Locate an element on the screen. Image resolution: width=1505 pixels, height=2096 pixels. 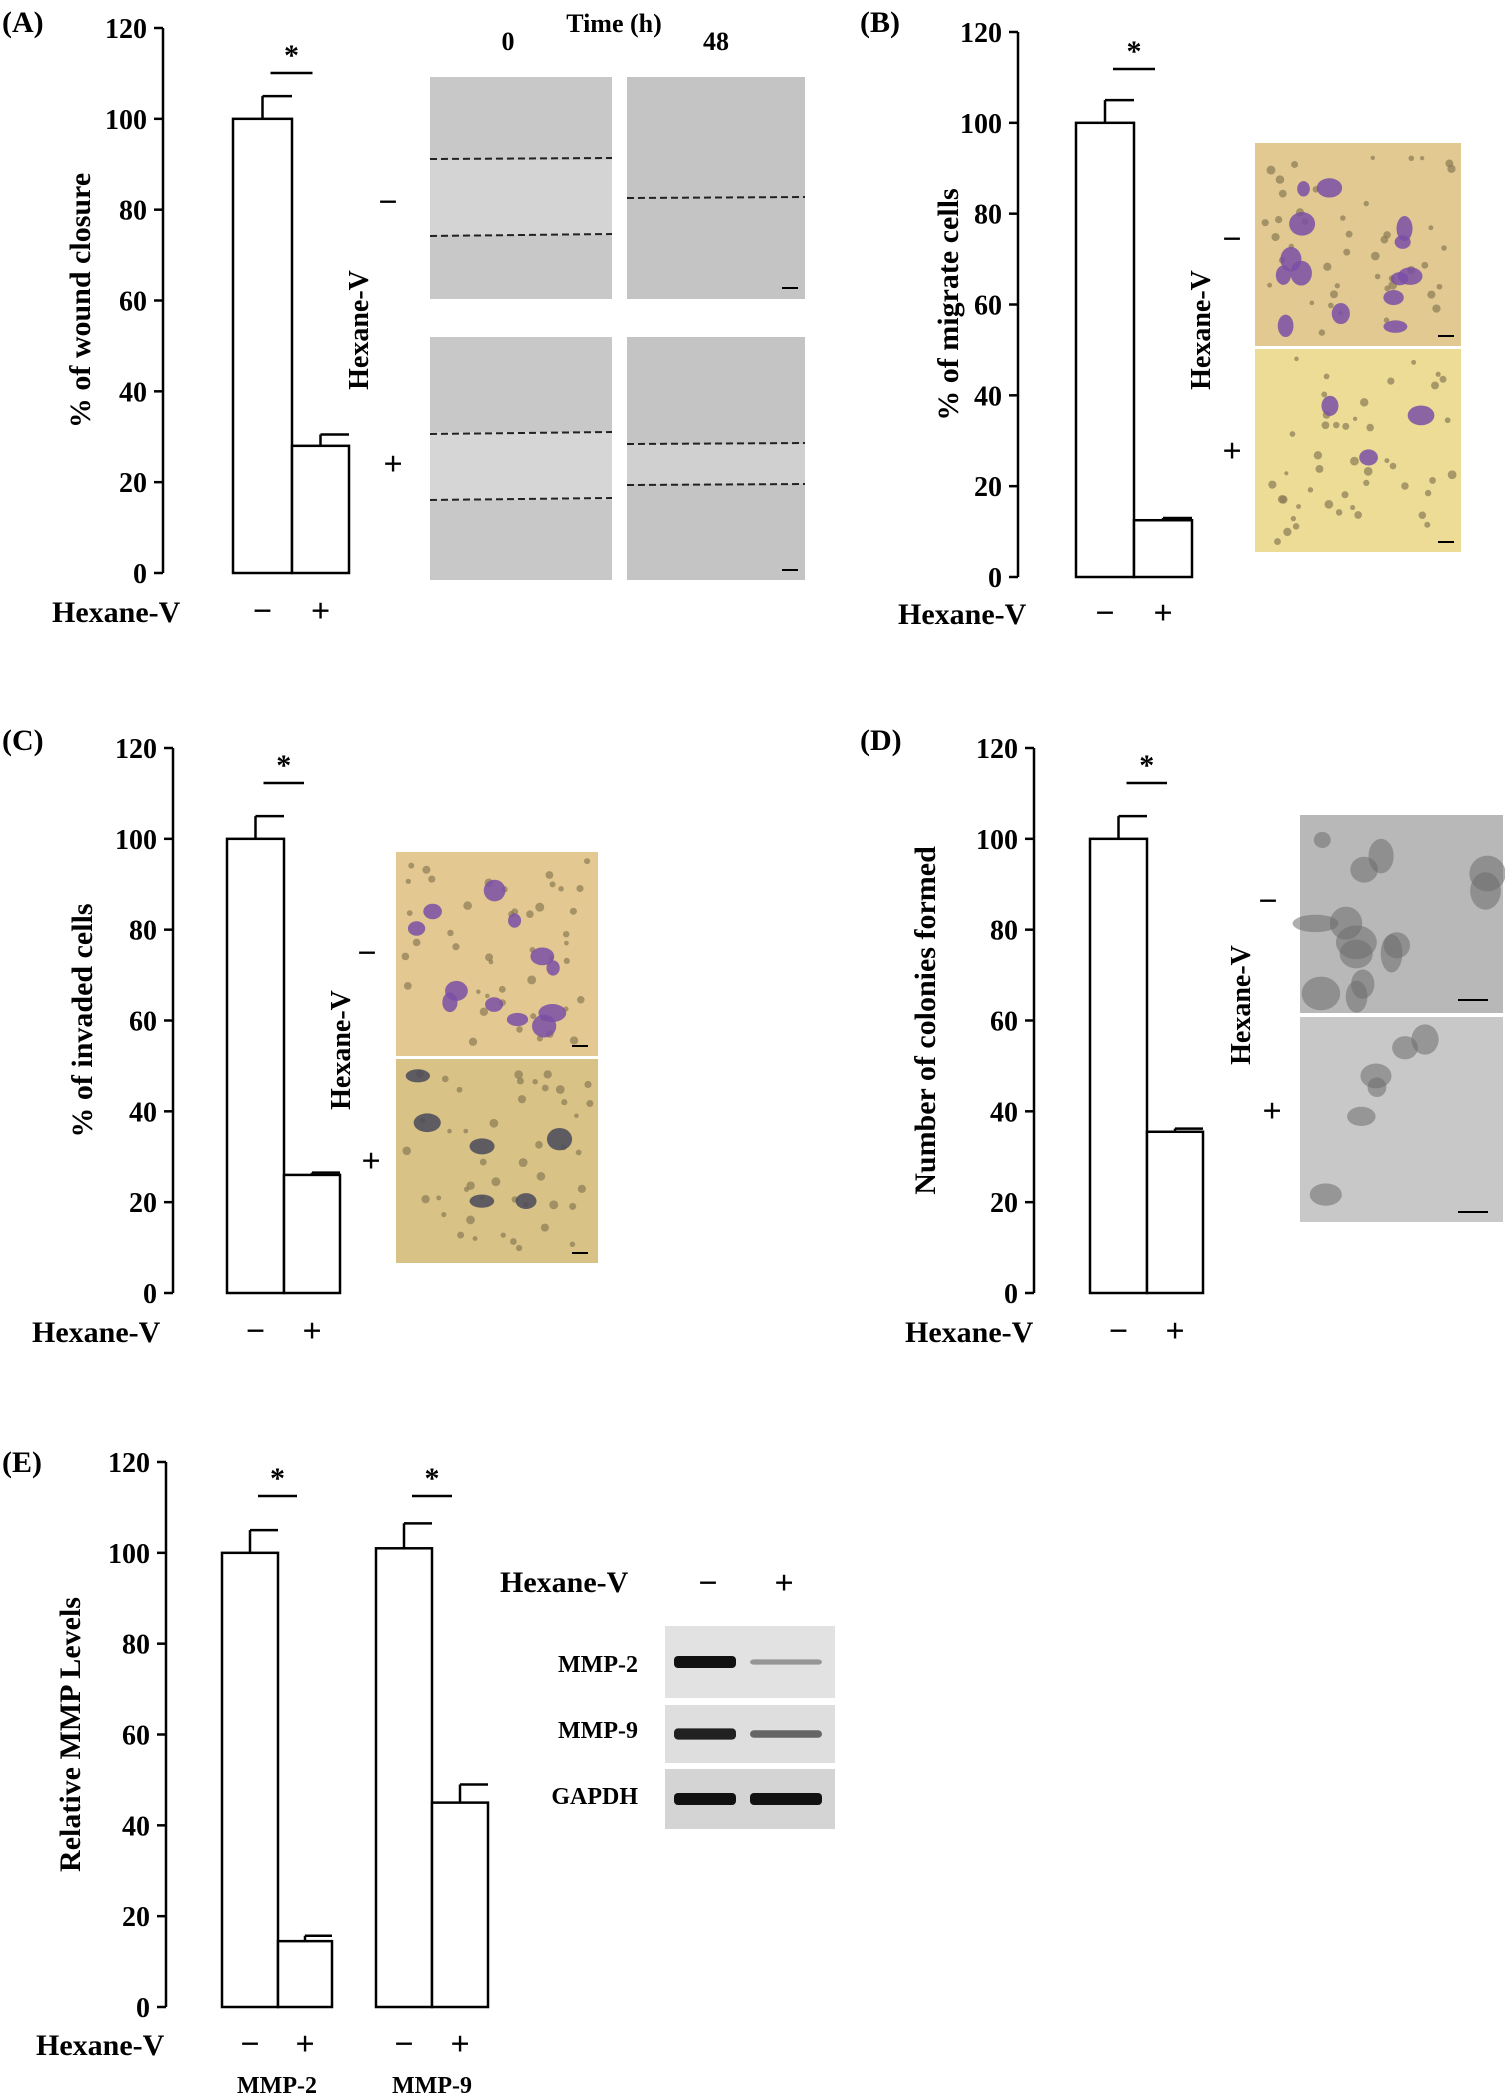
y-tick-label-e-20: 20 is located at coordinates (136, 1917).